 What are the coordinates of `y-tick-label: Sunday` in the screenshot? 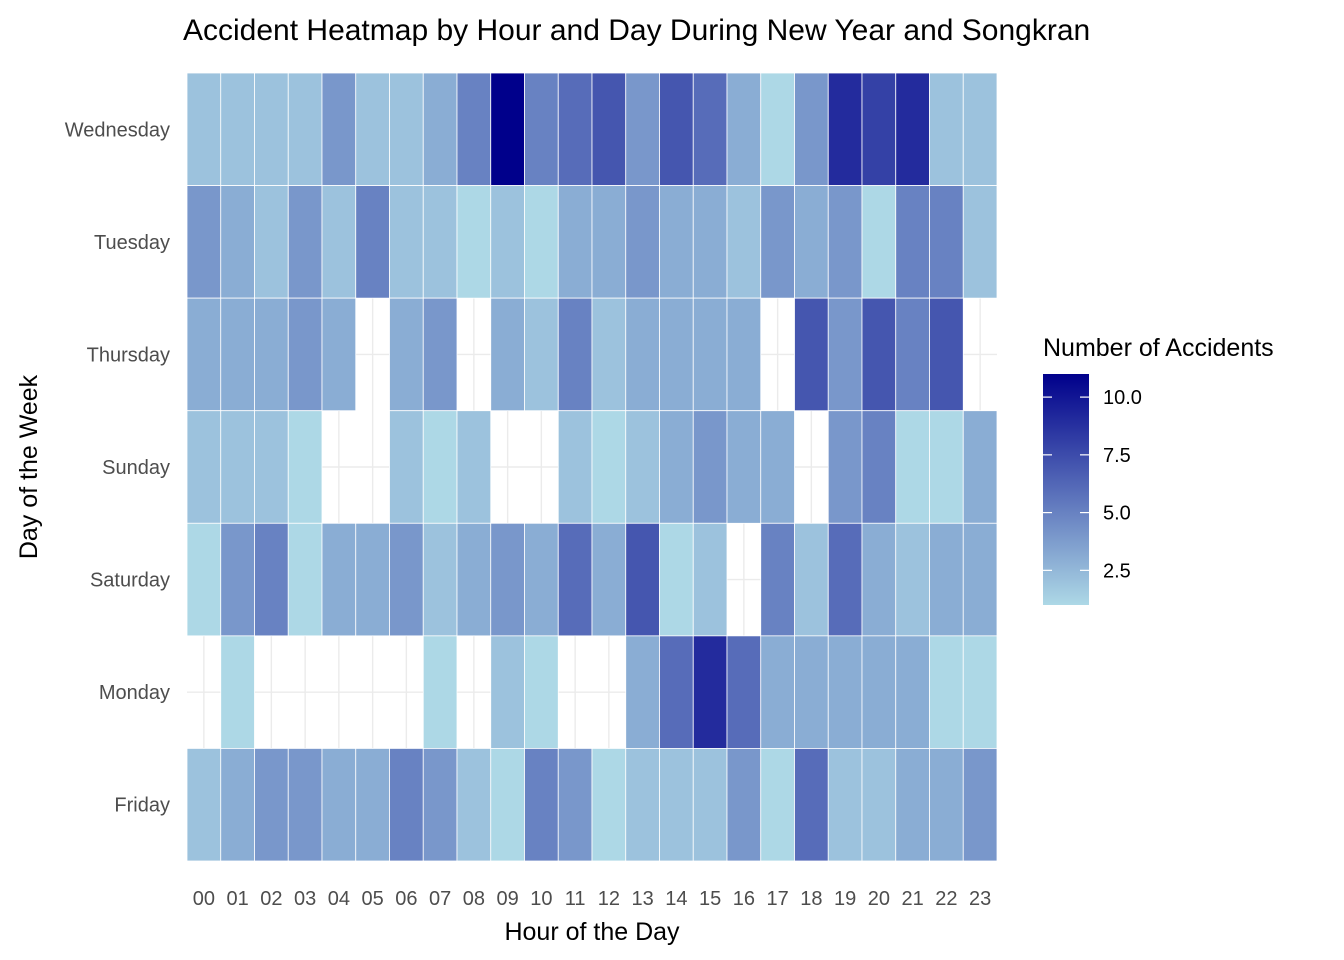 It's located at (136, 468).